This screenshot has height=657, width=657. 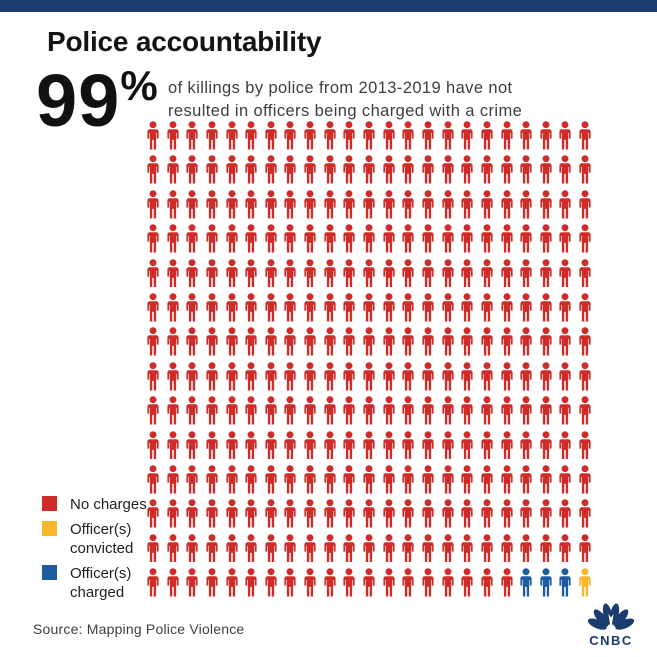 I want to click on cnbc-logo: CNBC, so click(x=611, y=624).